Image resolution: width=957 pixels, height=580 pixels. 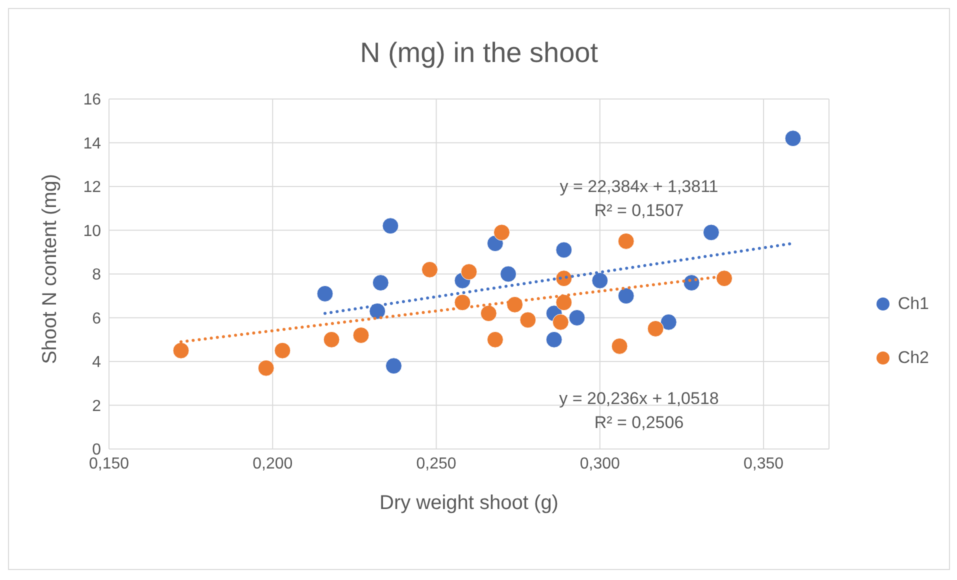 I want to click on annotation: y = 20,236x + 1,0518, so click(x=639, y=399).